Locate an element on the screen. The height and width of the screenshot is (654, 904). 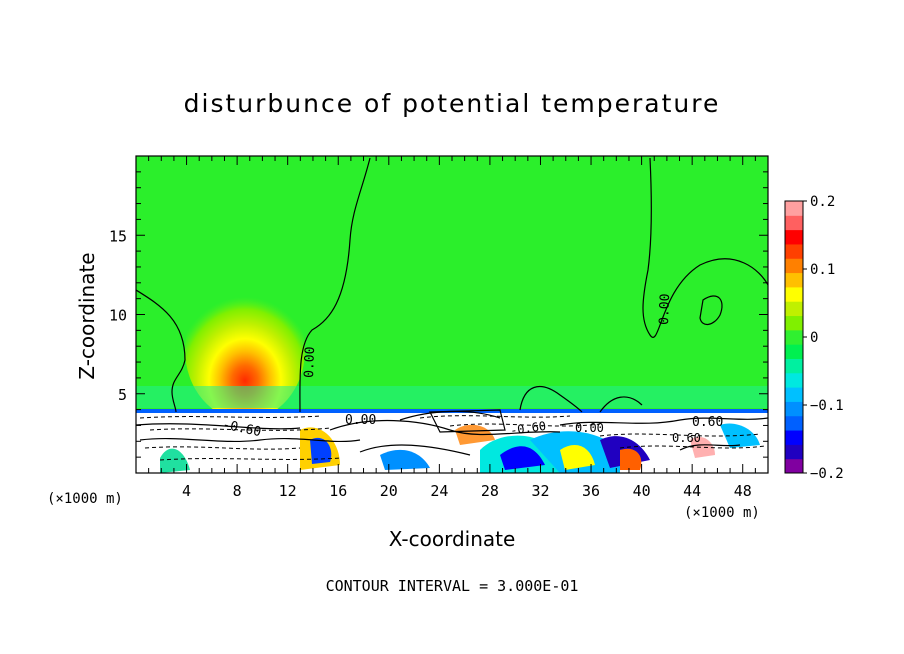
colorbar is located at coordinates (794, 337).